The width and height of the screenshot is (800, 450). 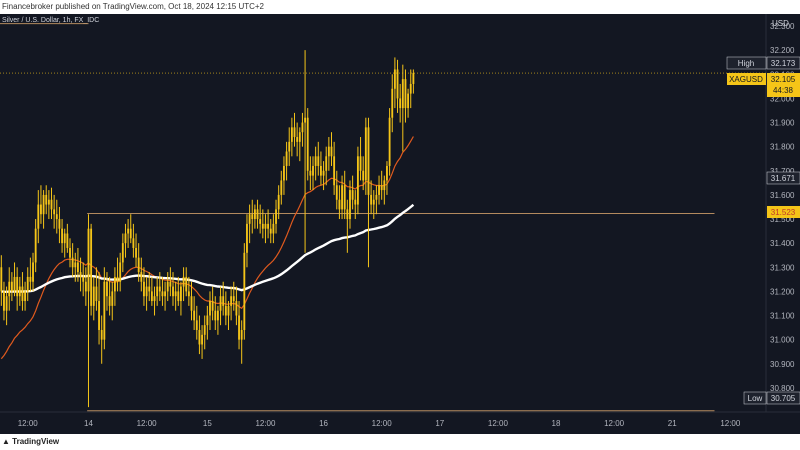 What do you see at coordinates (782, 267) in the screenshot?
I see `y-tick-label: 31.300` at bounding box center [782, 267].